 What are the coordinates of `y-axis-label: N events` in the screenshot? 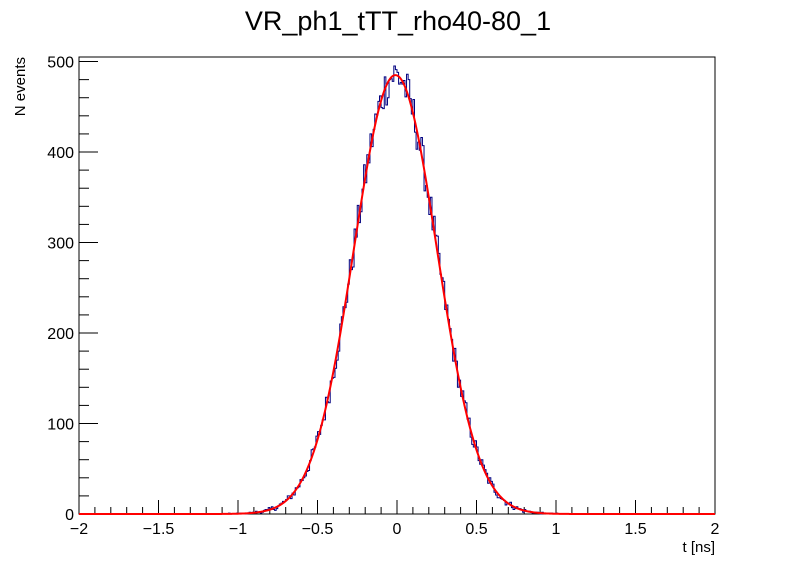 It's located at (20, 86).